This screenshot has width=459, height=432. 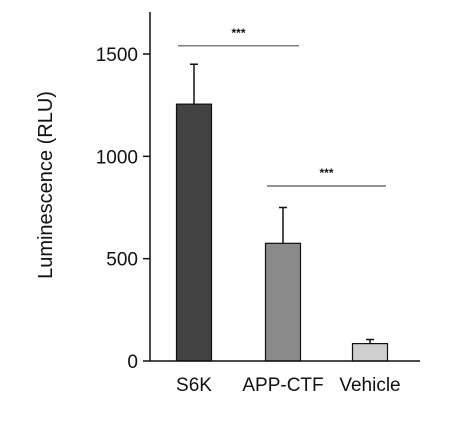 What do you see at coordinates (370, 352) in the screenshot?
I see `bar-vehicle` at bounding box center [370, 352].